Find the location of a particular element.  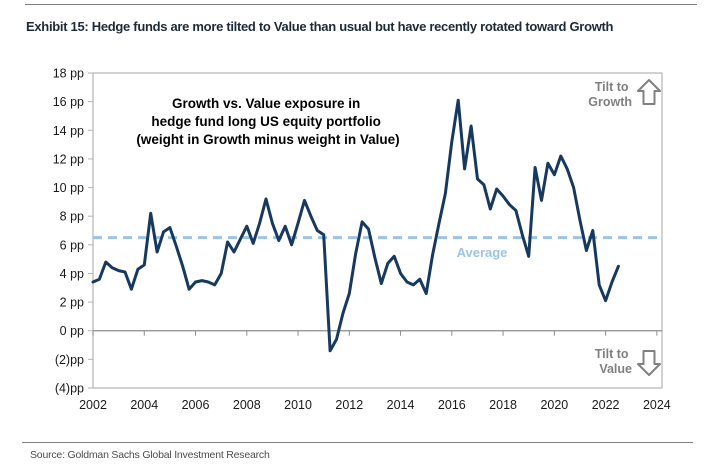

x-axis-tick-label: 2002 is located at coordinates (93, 405).